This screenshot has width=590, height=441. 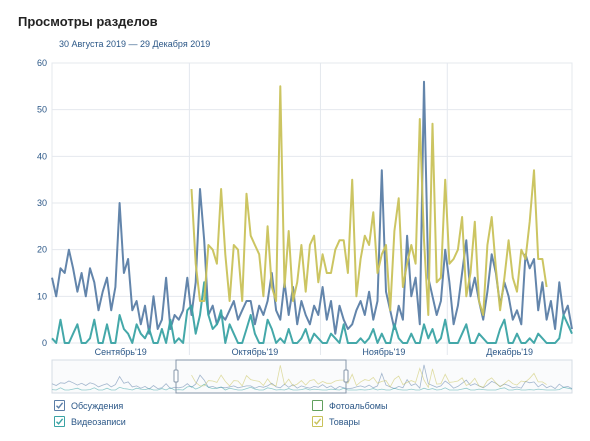 I want to click on checkbox-unchecked-icon, so click(x=317, y=405).